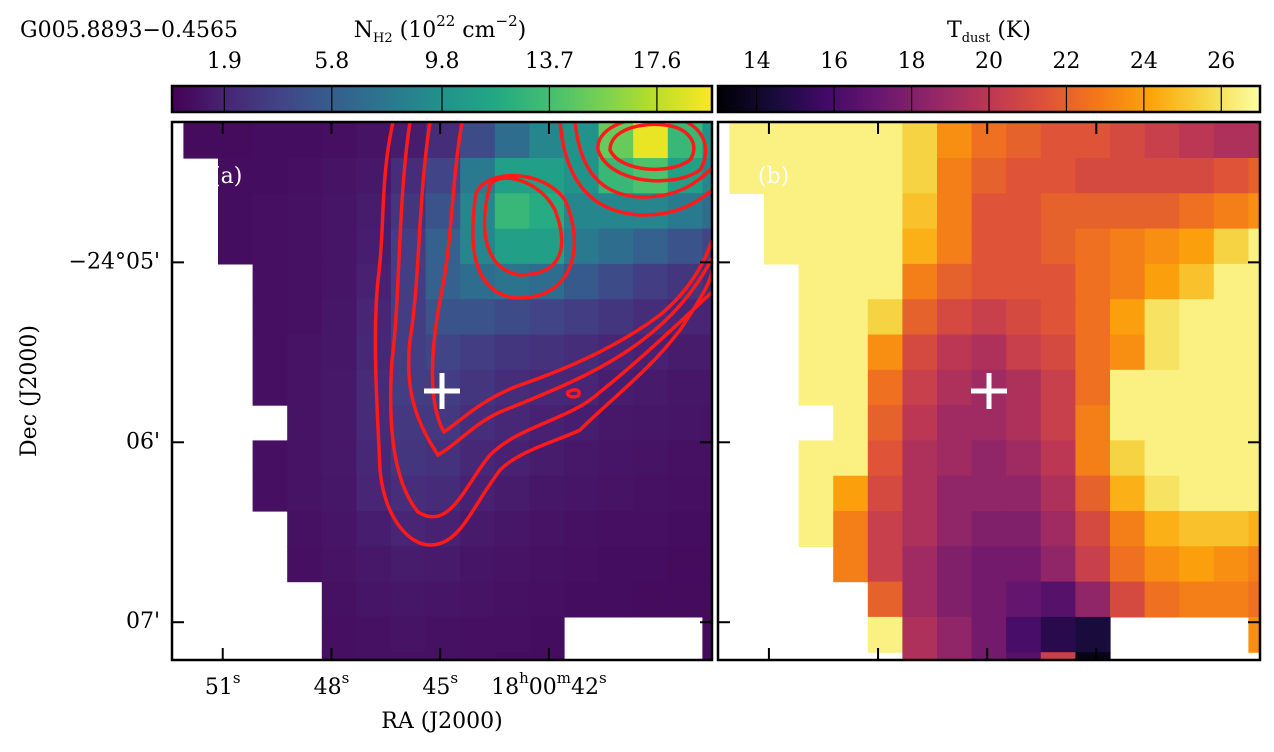 This screenshot has height=752, width=1274. I want to click on colorbar-tick-label: 1.9, so click(224, 61).